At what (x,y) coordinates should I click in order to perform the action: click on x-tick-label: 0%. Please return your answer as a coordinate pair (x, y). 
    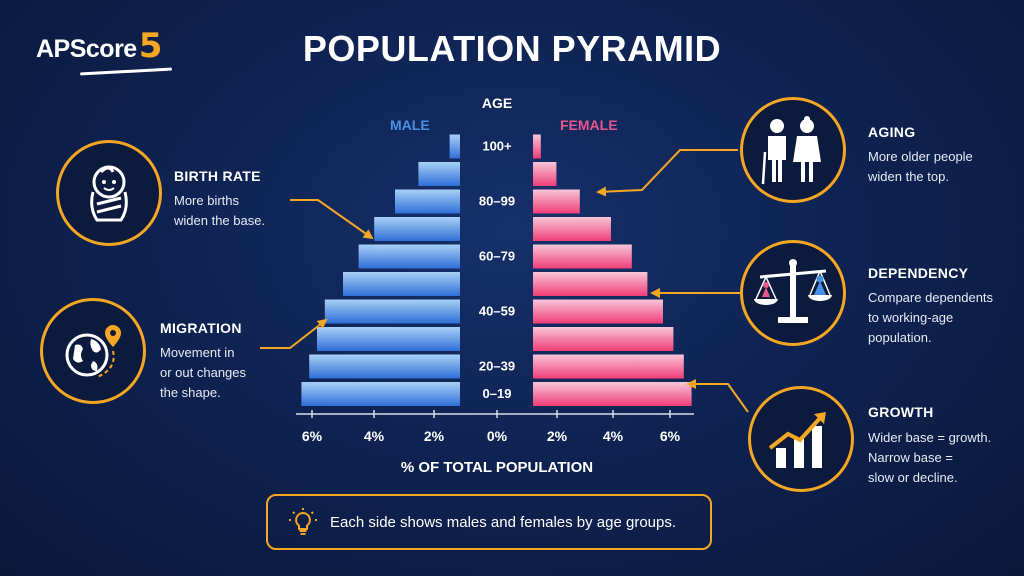
    Looking at the image, I should click on (497, 436).